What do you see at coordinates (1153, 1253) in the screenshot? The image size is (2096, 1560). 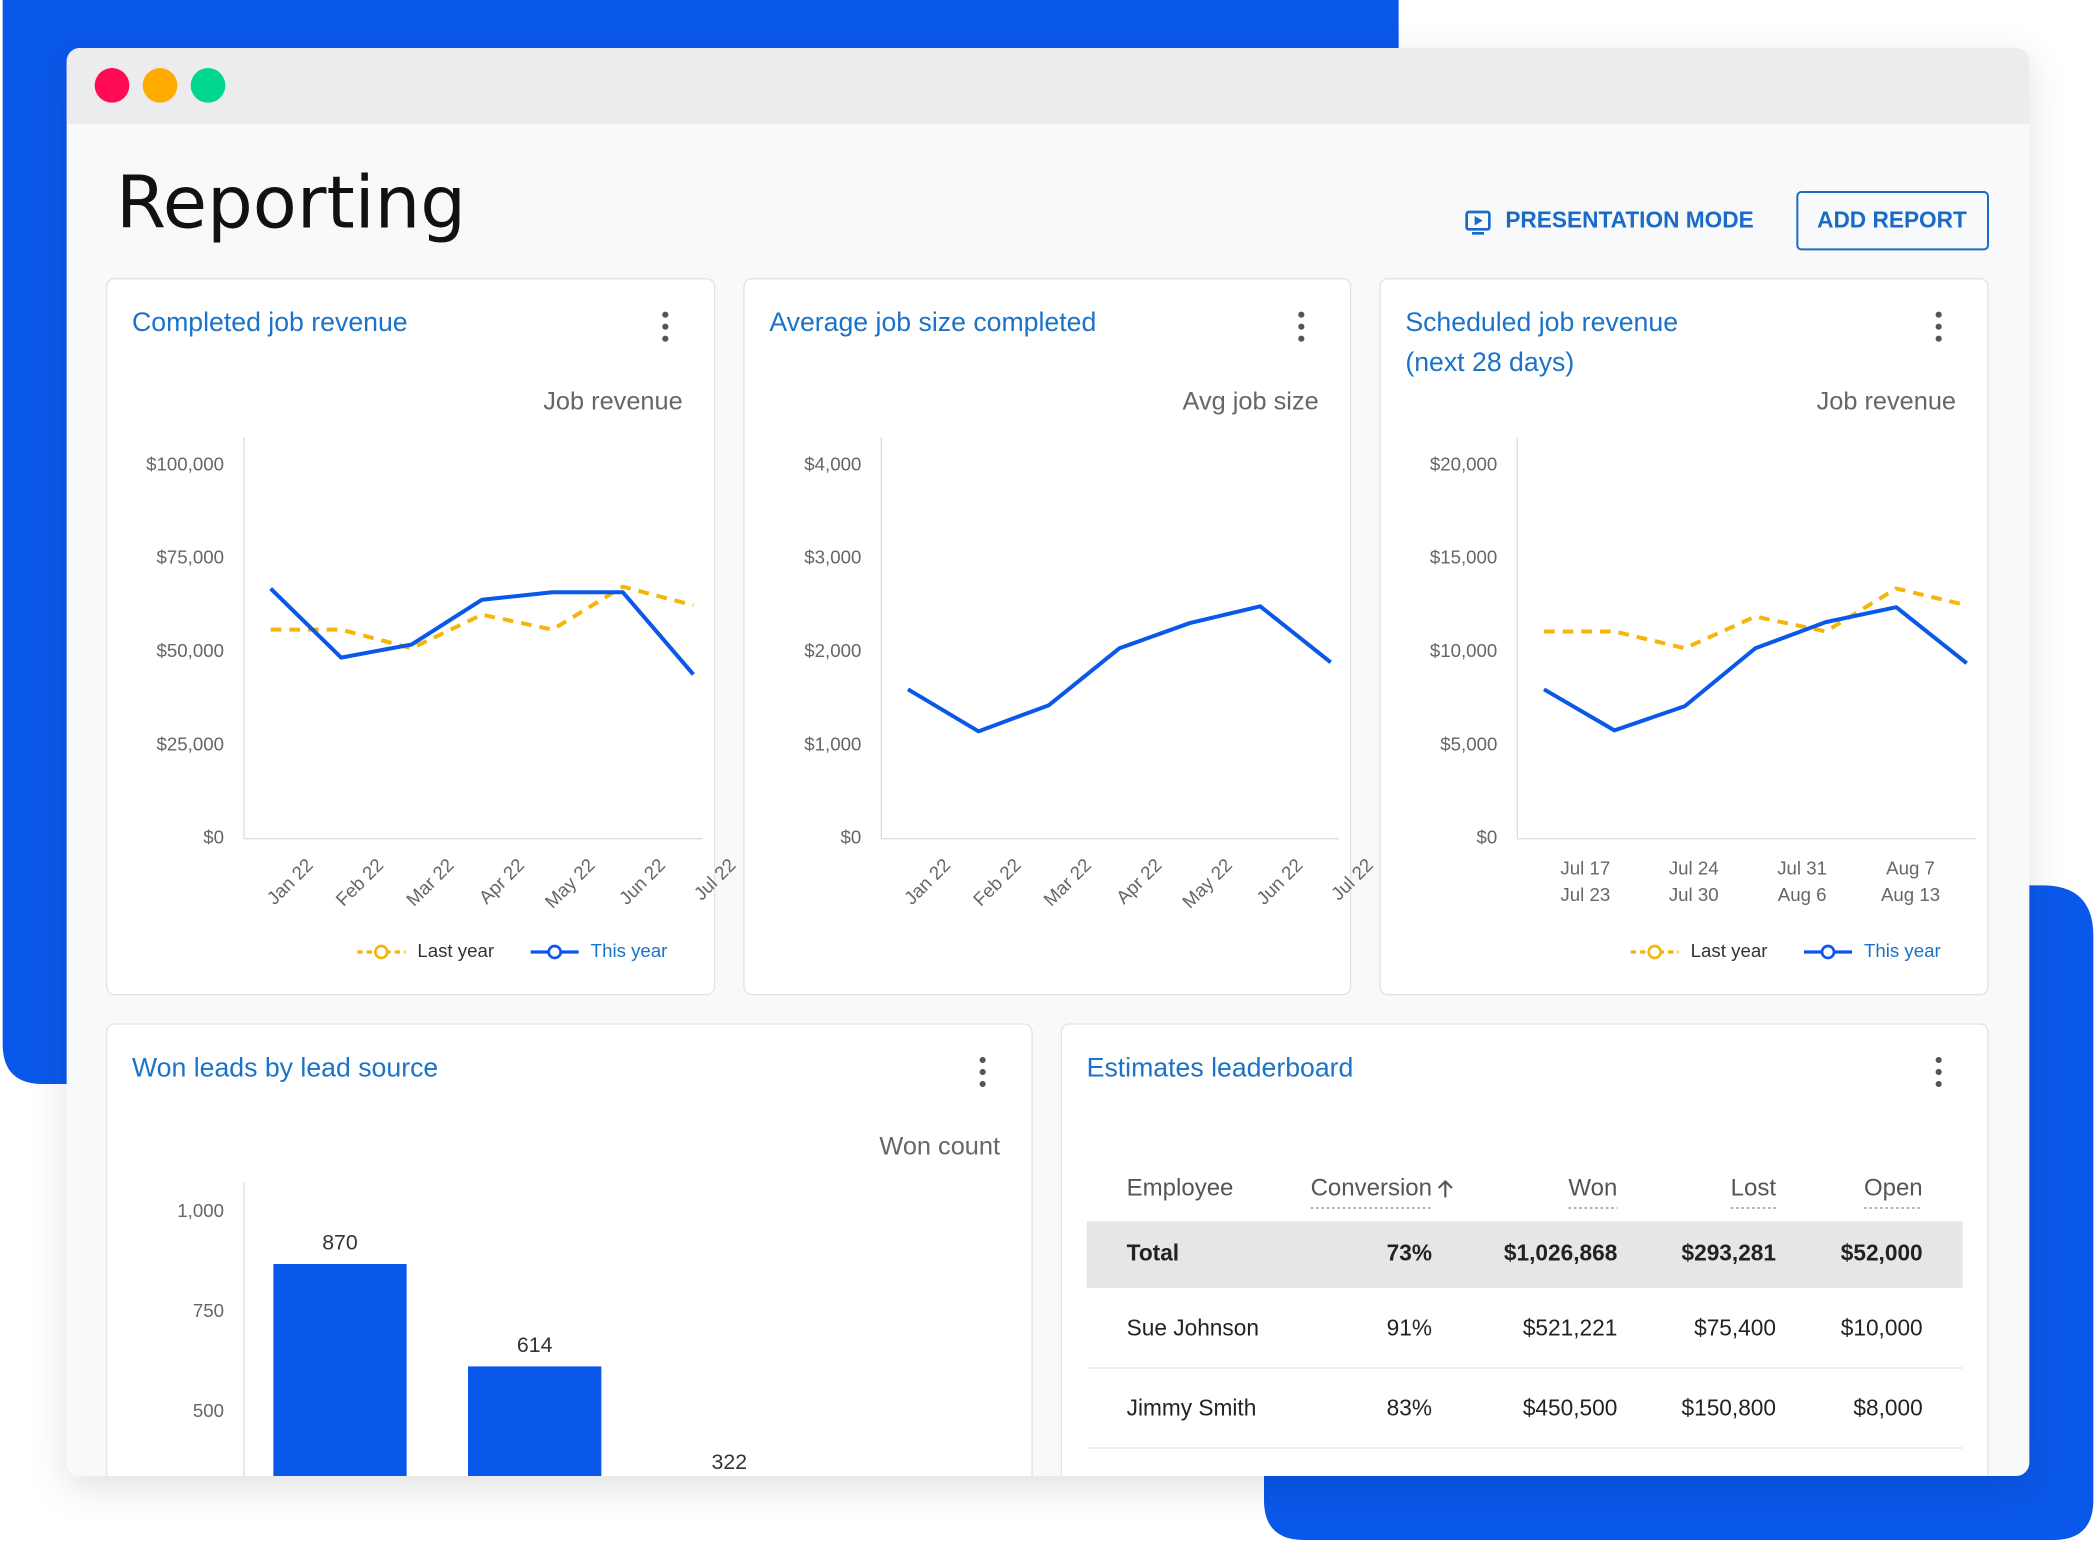 I see `total-cell: Total` at bounding box center [1153, 1253].